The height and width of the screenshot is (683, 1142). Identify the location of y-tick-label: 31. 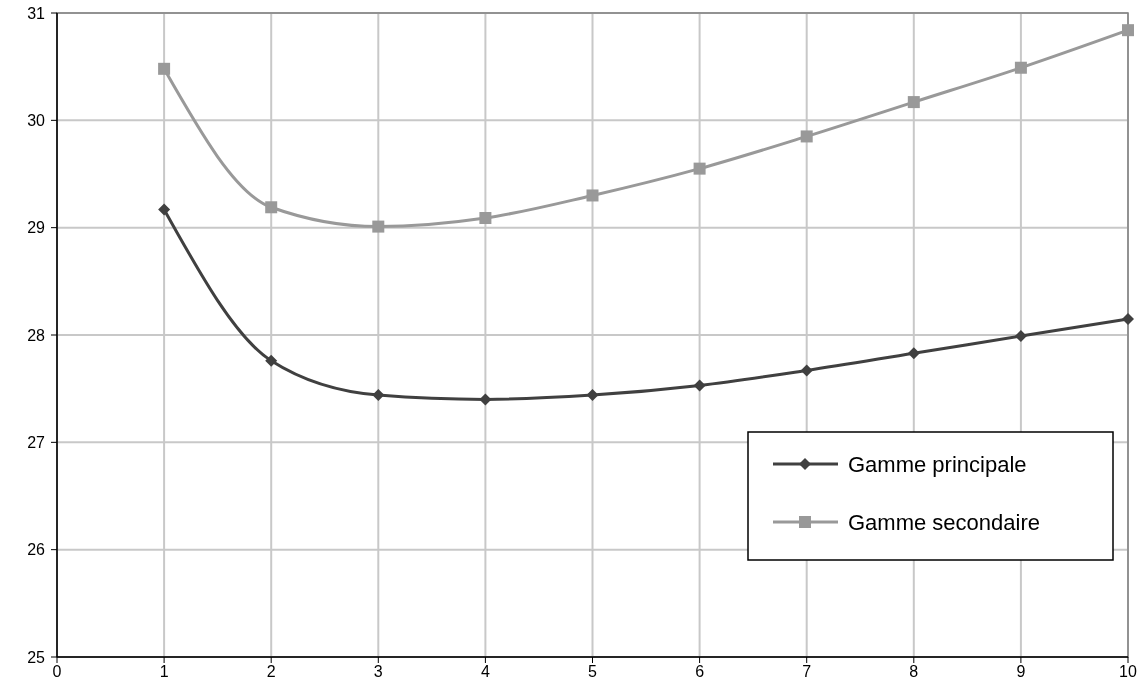
(36, 13).